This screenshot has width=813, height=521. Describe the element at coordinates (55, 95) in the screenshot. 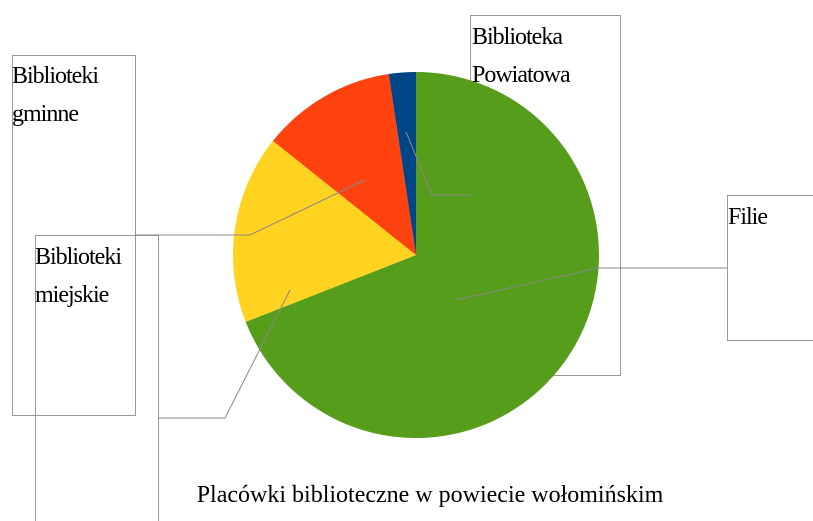

I see `slice-label: Biblioteki gminne` at that location.